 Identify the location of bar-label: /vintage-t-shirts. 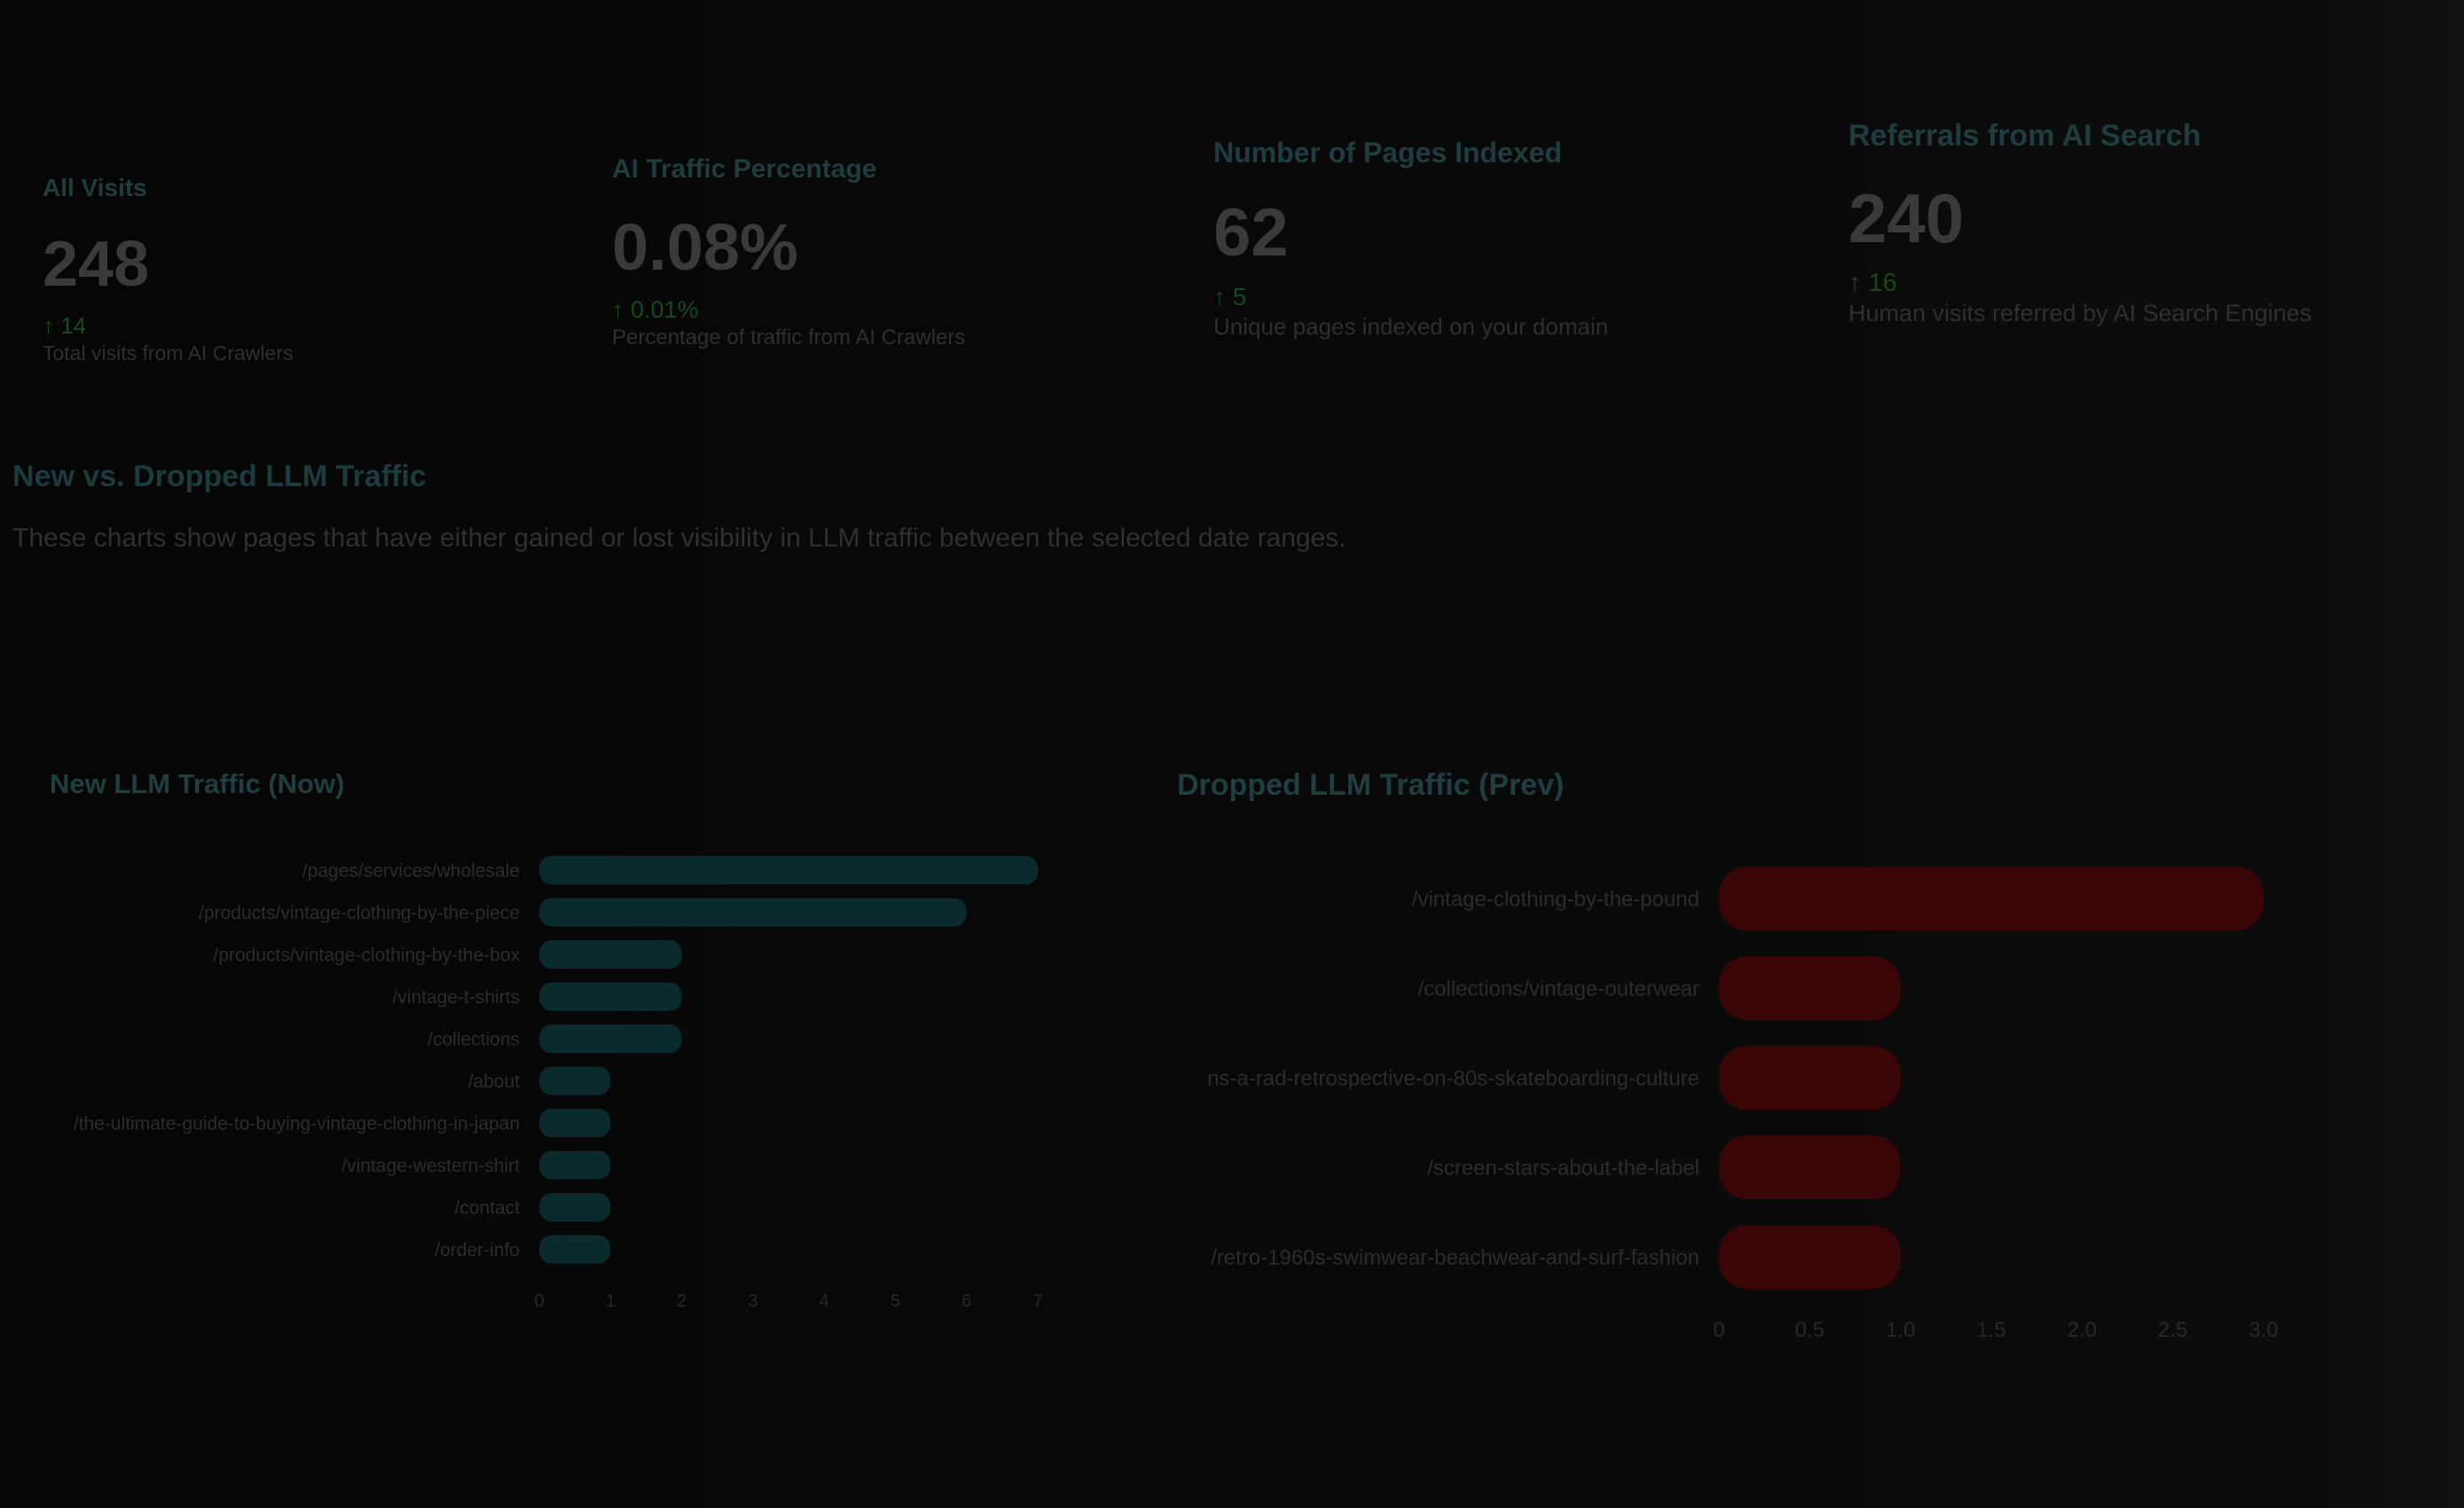
(456, 997).